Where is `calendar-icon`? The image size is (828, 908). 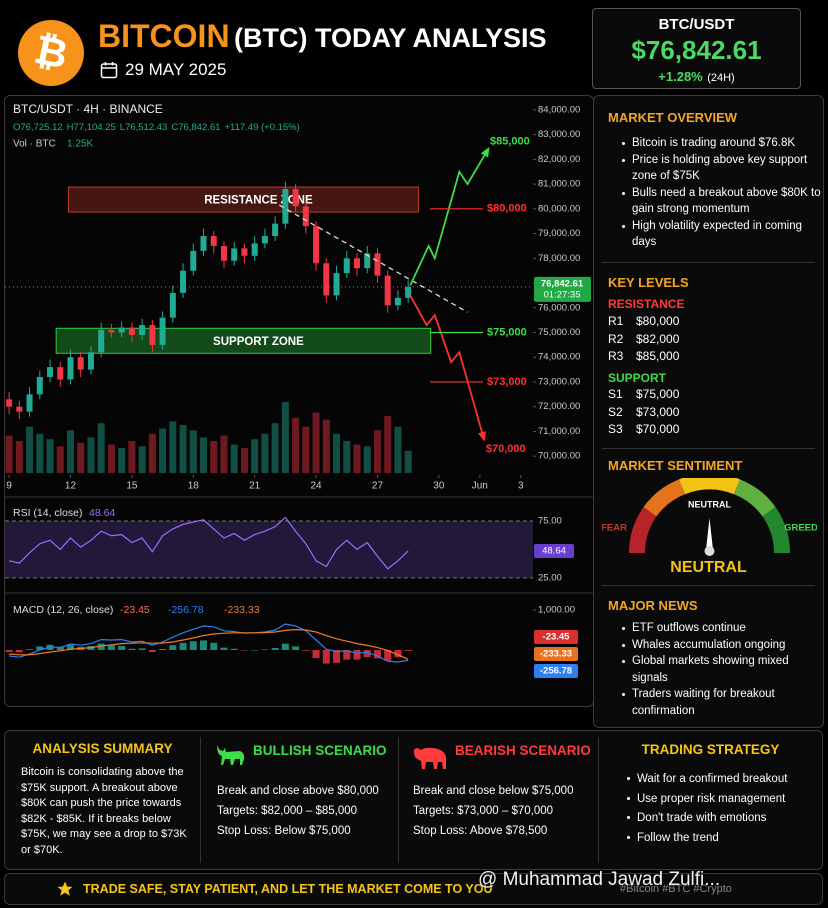
calendar-icon is located at coordinates (109, 70).